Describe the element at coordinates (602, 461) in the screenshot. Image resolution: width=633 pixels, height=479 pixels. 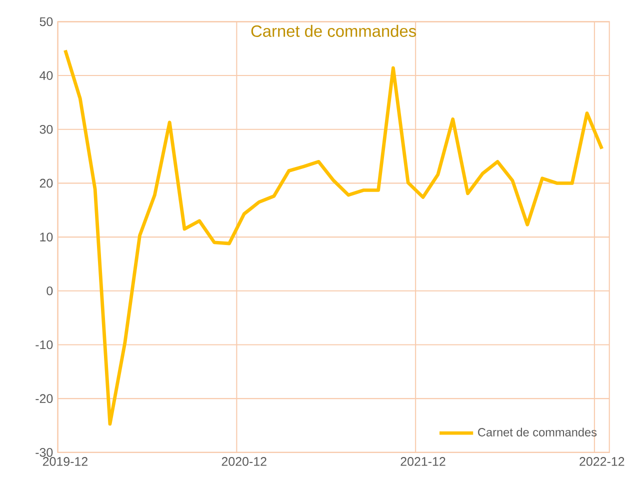
I see `x-tick-label: 2022-12` at that location.